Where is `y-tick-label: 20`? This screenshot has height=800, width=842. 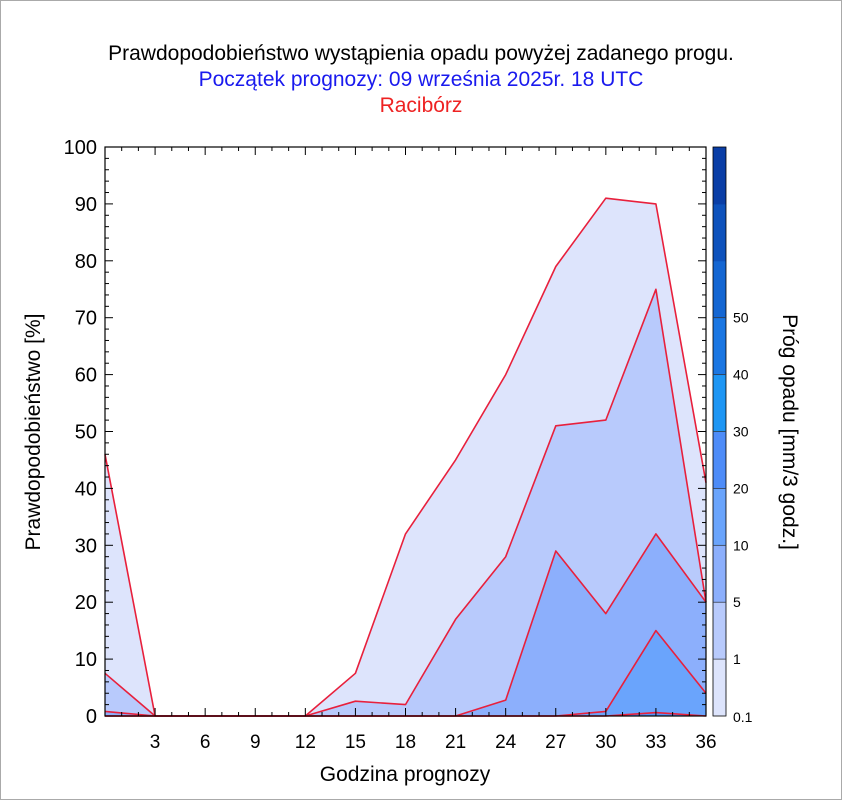 y-tick-label: 20 is located at coordinates (86, 603).